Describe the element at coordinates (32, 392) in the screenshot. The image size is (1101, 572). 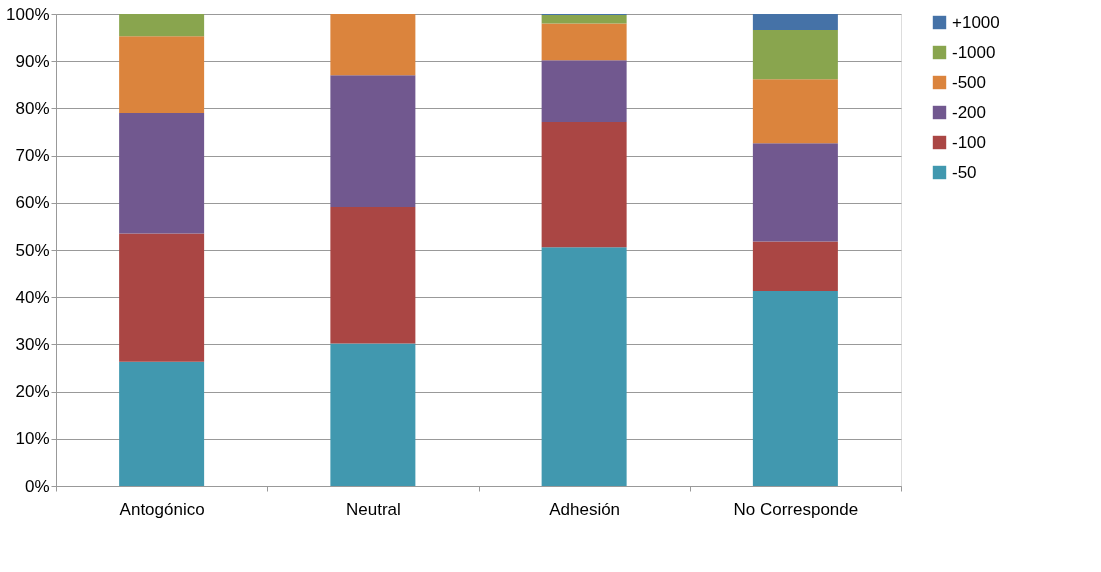
I see `y-tick-label: 20%` at that location.